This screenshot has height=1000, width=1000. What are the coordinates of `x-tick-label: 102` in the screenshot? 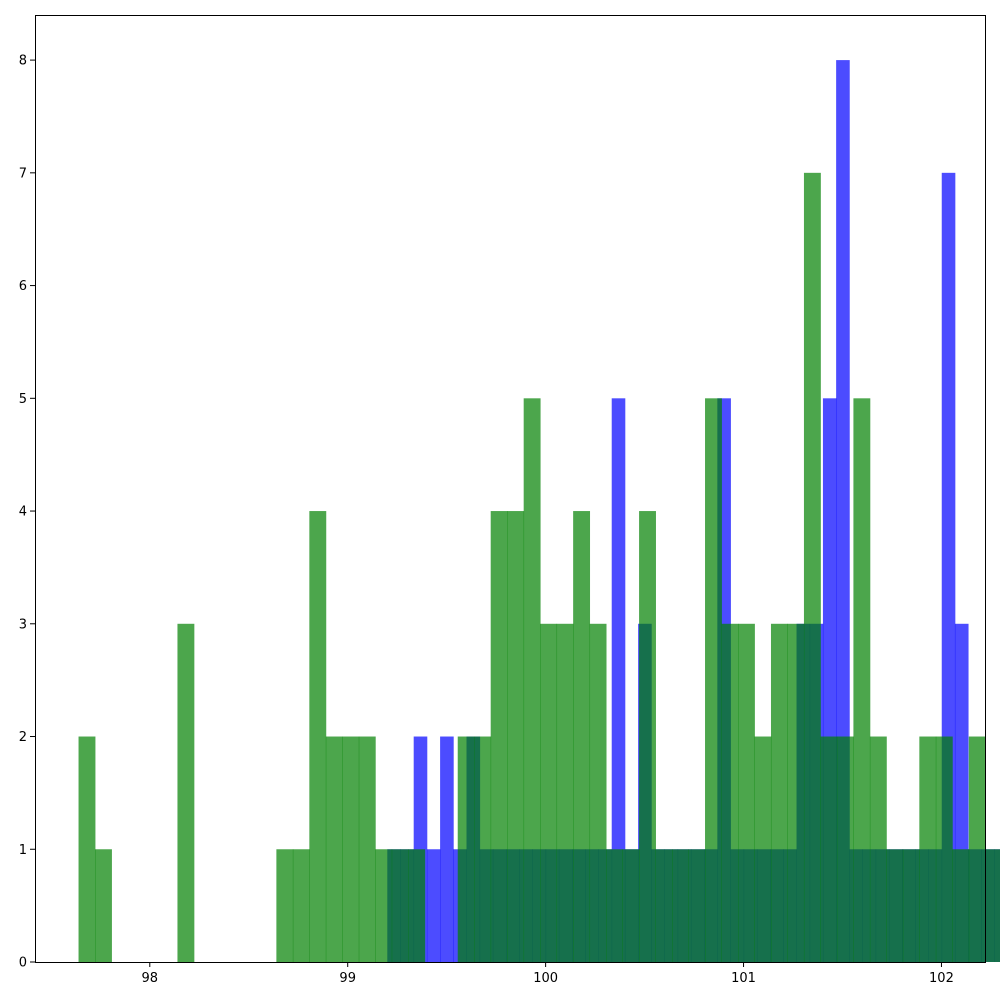 It's located at (941, 978).